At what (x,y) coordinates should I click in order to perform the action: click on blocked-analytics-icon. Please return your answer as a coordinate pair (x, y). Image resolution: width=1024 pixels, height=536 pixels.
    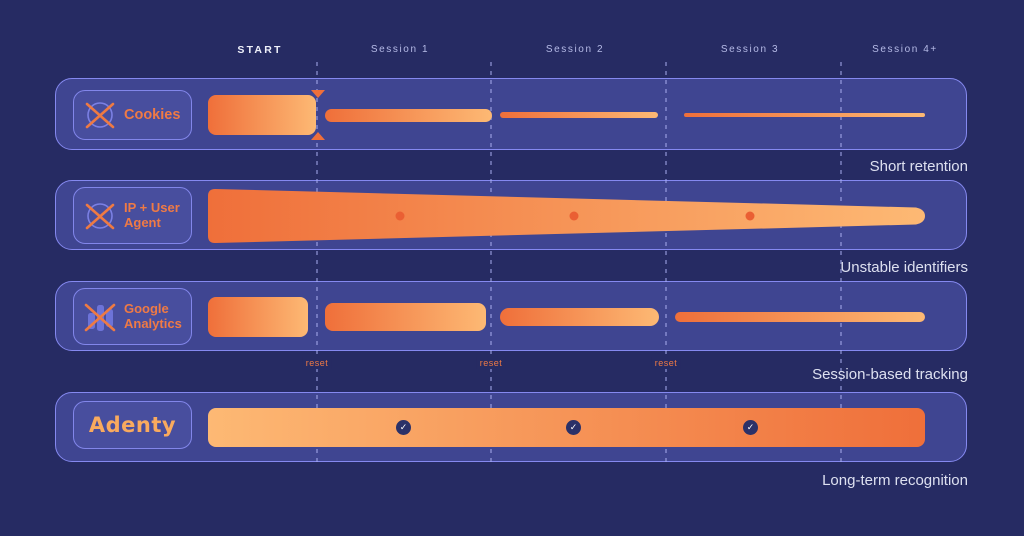
    Looking at the image, I should click on (100, 317).